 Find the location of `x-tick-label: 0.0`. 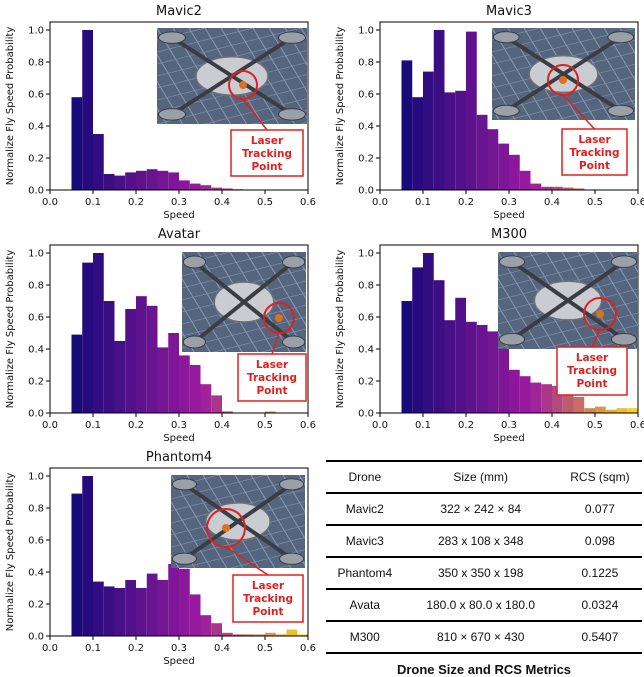

x-tick-label: 0.0 is located at coordinates (380, 425).